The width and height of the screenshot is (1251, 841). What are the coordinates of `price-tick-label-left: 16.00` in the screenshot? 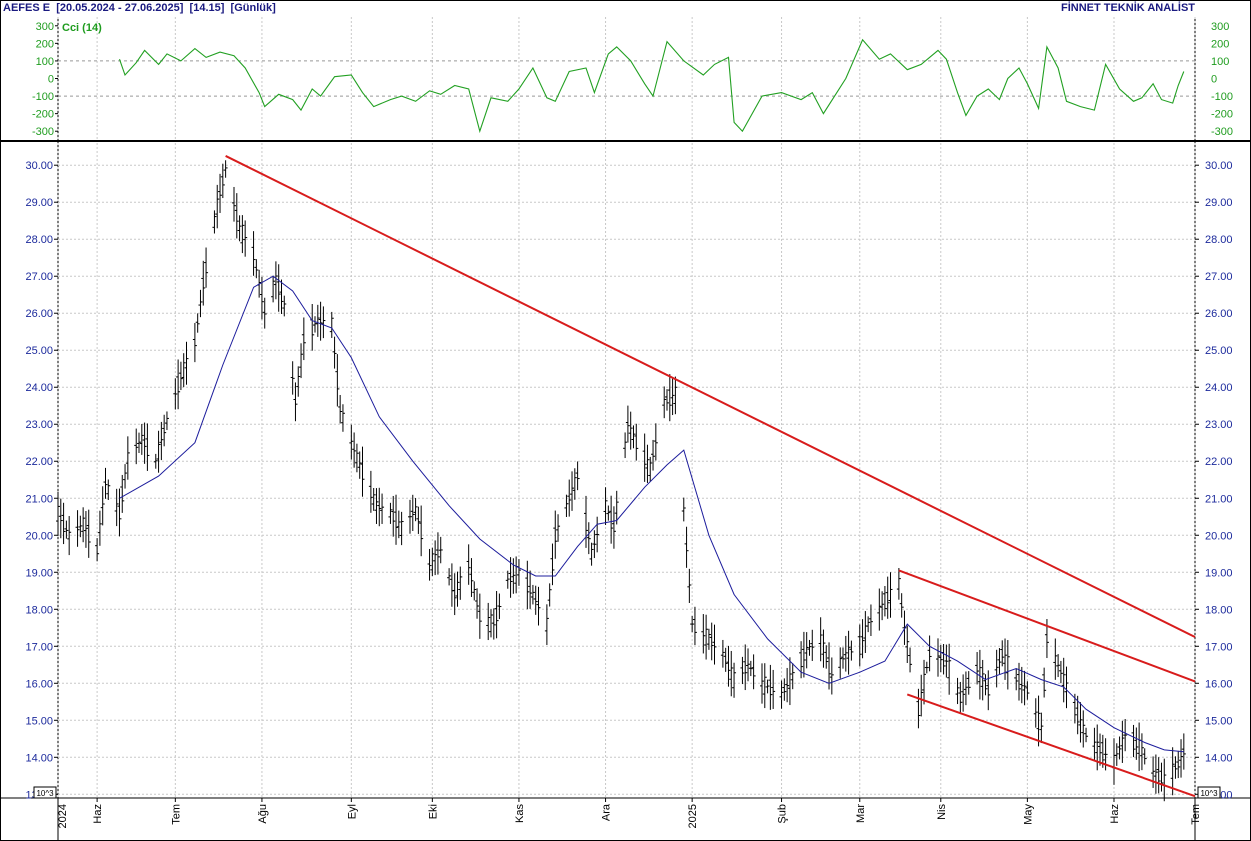 It's located at (39, 684).